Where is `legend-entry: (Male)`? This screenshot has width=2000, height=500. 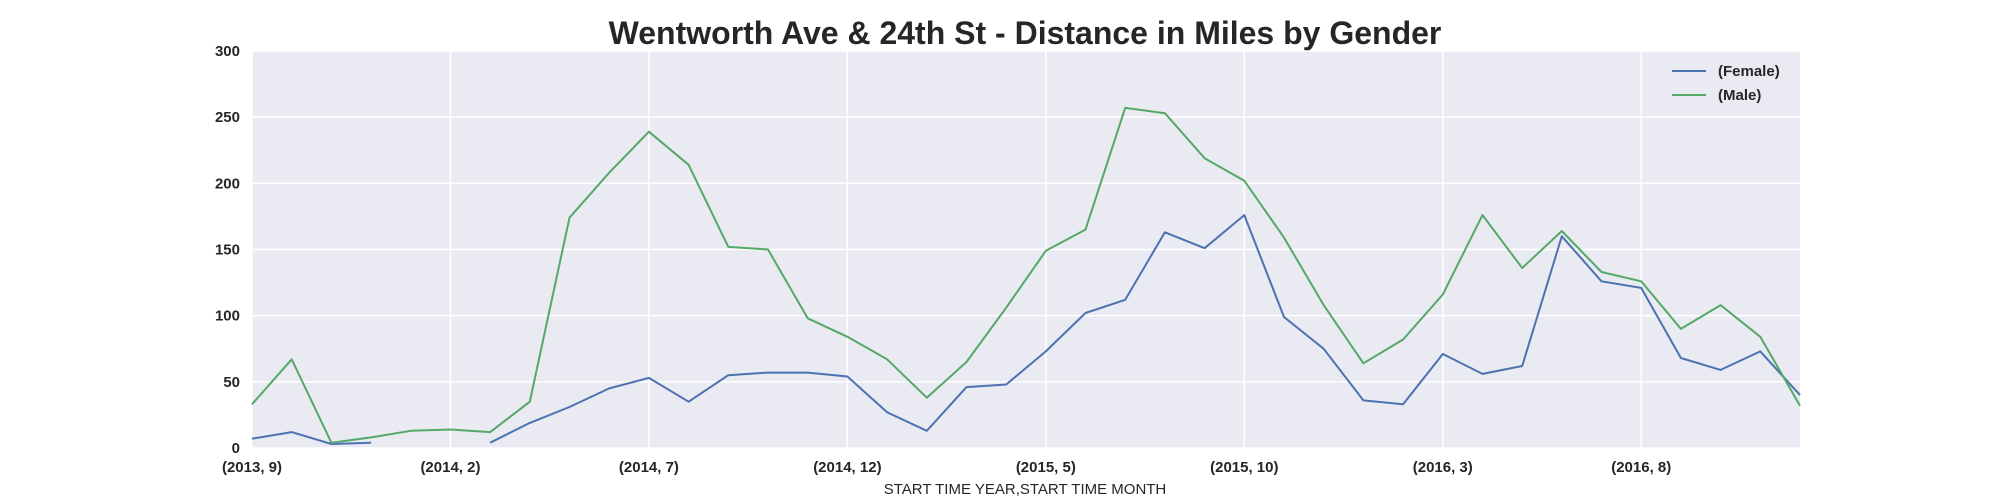
legend-entry: (Male) is located at coordinates (1739, 95).